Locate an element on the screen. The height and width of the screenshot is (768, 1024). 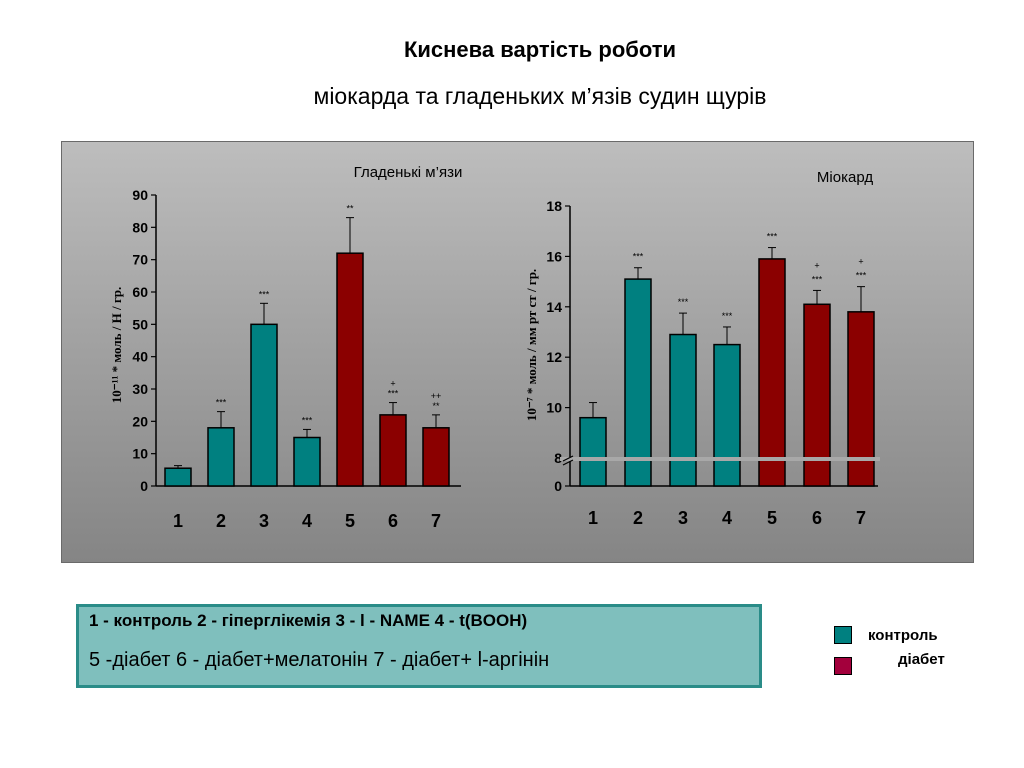
chart1-xtick-label: 5 is located at coordinates (350, 521).